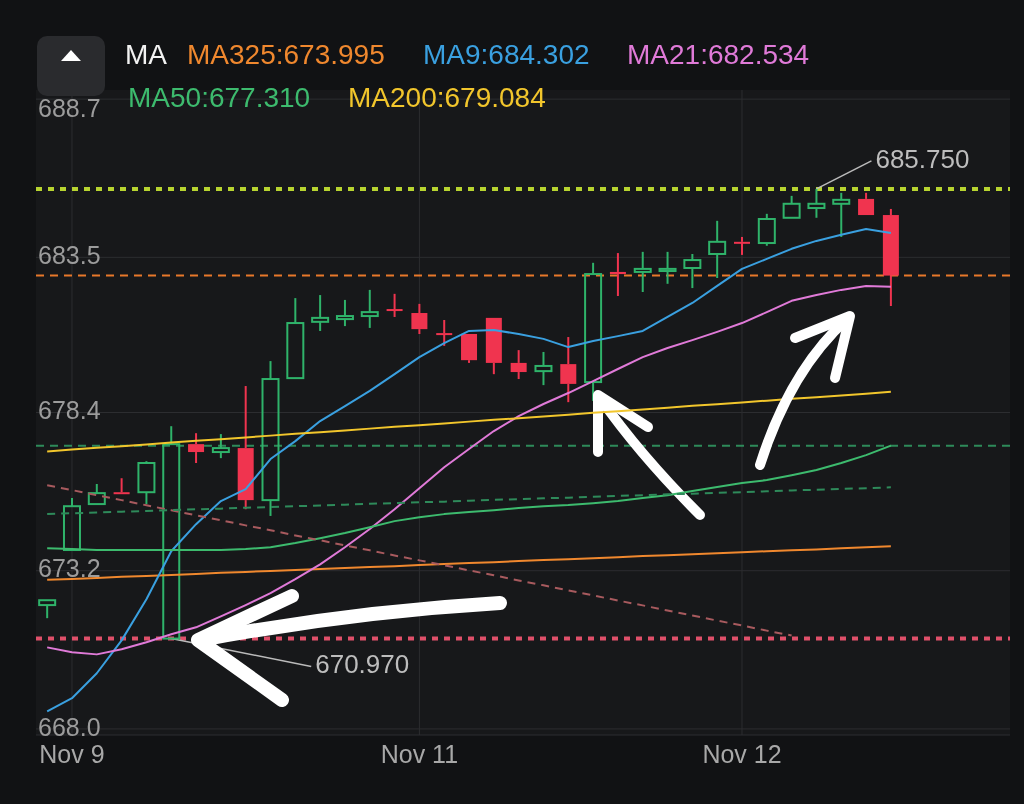 This screenshot has height=804, width=1024. I want to click on y-tick-label: 668.0, so click(69, 726).